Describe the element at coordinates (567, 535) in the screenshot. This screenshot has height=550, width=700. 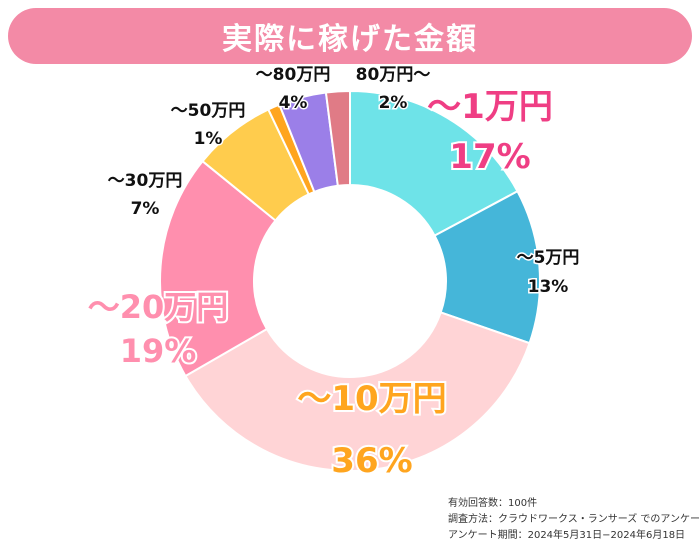
I see `period-note: アンケート期間：2024年5月31日−2024年6月18日` at that location.